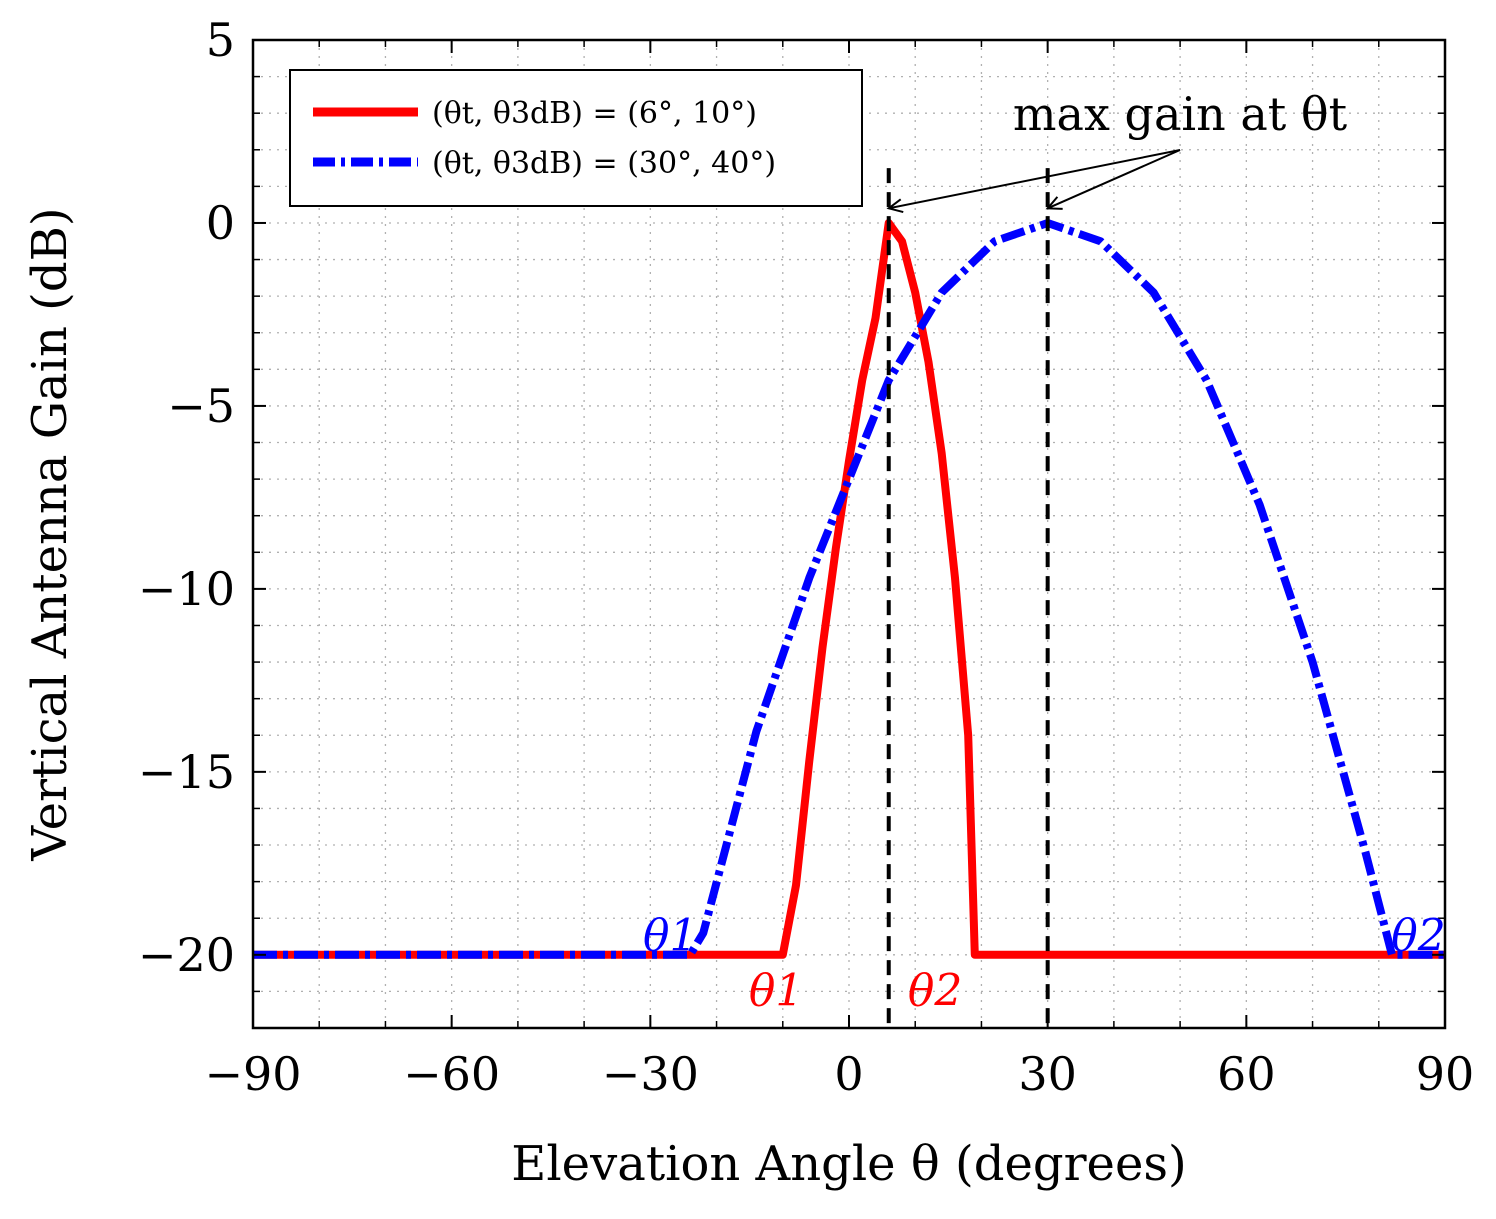 This screenshot has width=1496, height=1219. Describe the element at coordinates (50, 534) in the screenshot. I see `y-axis-label: Vertical Antenna Gain (dB)` at that location.